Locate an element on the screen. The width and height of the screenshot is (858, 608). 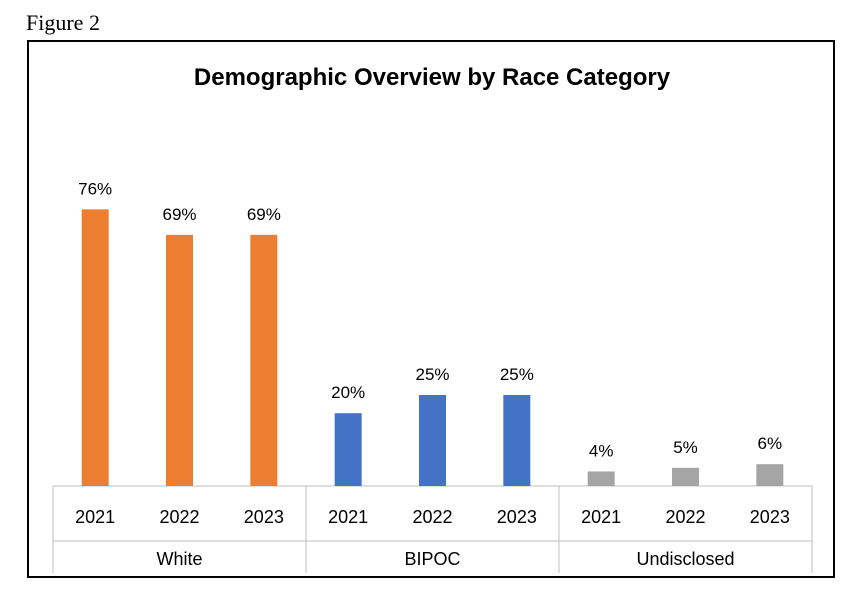
data-label: 6% is located at coordinates (770, 443).